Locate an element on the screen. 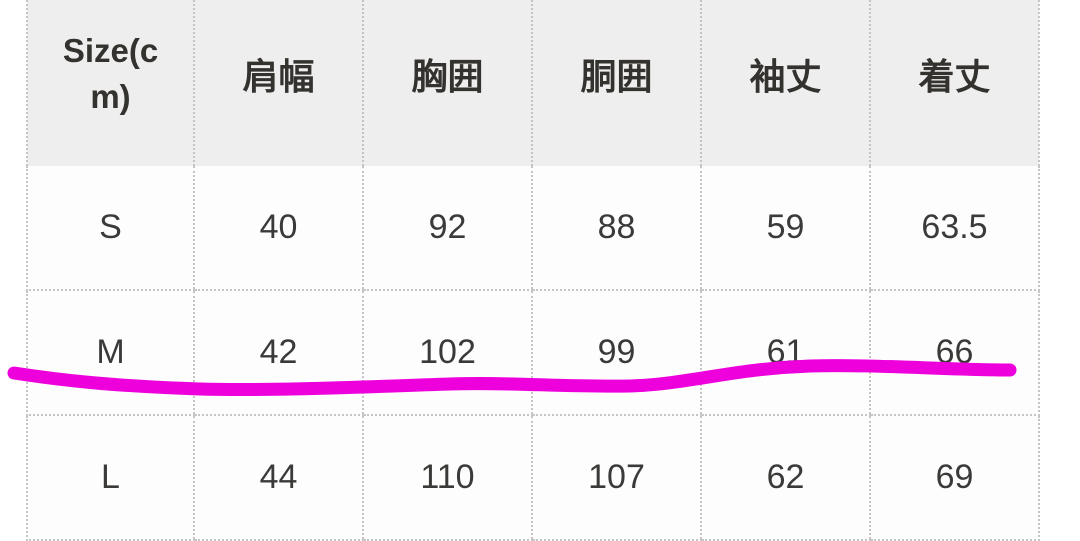 Image resolution: width=1080 pixels, height=541 pixels. value-cell: 110 is located at coordinates (447, 478).